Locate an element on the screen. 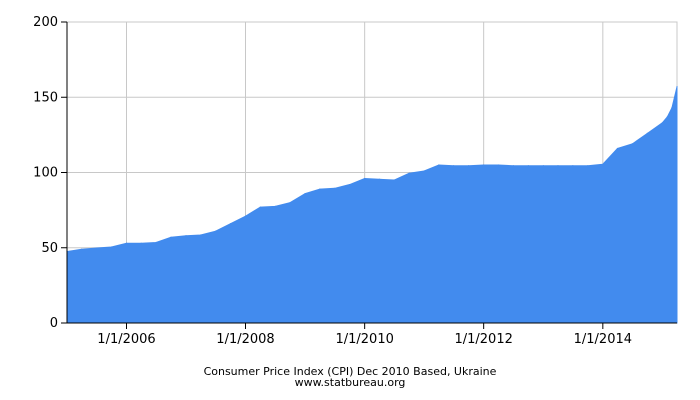  x-tick-label: 1/1/2010 is located at coordinates (364, 339).